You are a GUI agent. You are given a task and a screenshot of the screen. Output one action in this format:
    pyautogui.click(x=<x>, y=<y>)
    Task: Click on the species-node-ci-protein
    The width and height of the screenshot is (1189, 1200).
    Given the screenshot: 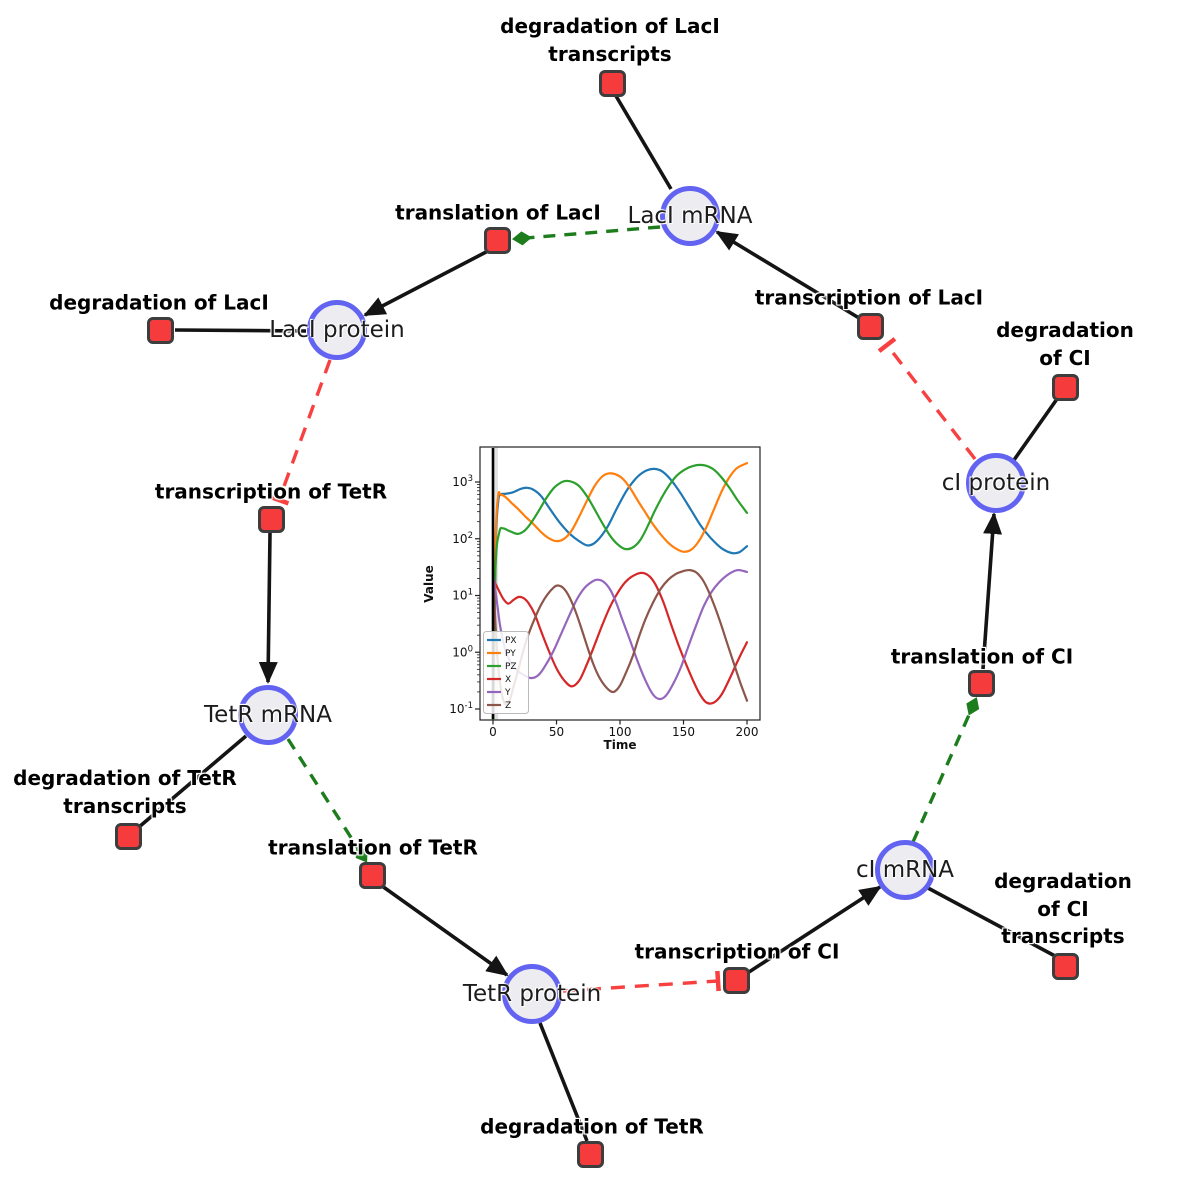 What is the action you would take?
    pyautogui.click(x=996, y=483)
    